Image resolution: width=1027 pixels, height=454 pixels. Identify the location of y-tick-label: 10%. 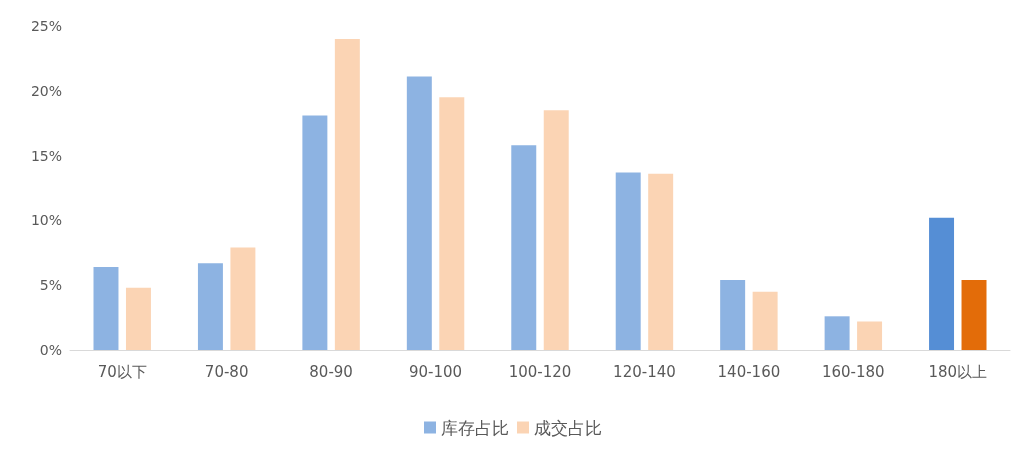
(46, 220).